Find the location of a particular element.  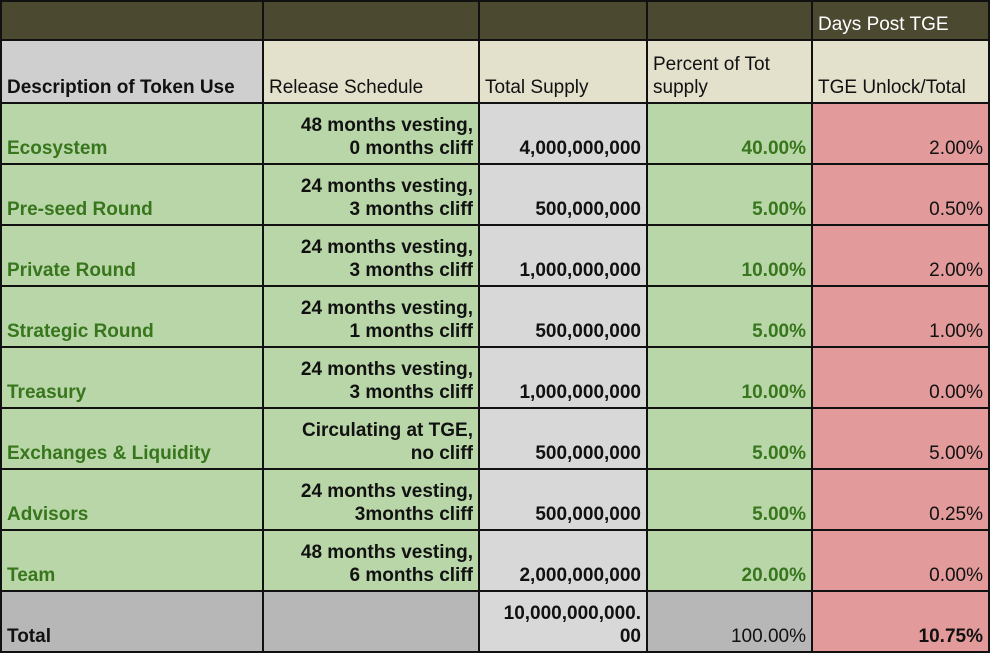

row-unlock-cell: 0.25% is located at coordinates (900, 499).